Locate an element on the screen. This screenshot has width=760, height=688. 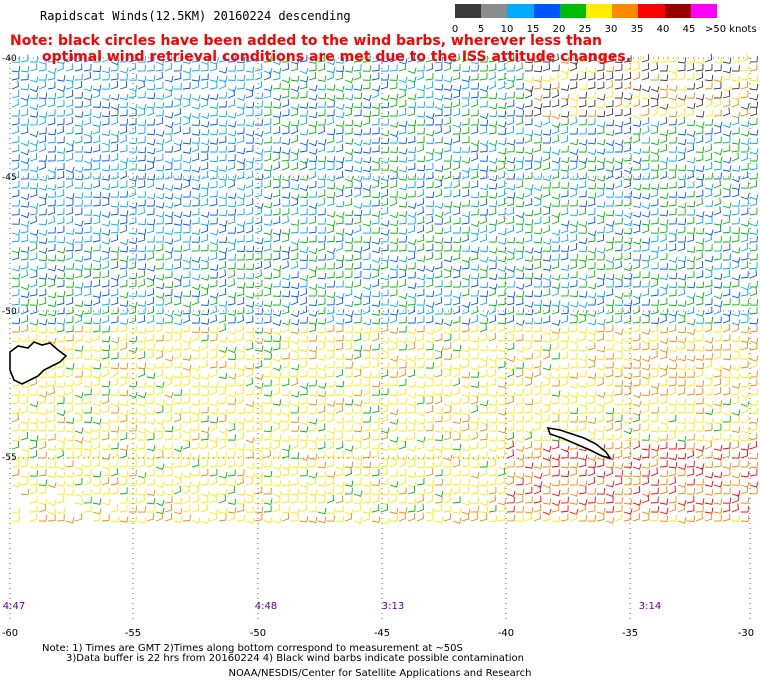
legend-swatch is located at coordinates (520, 11).